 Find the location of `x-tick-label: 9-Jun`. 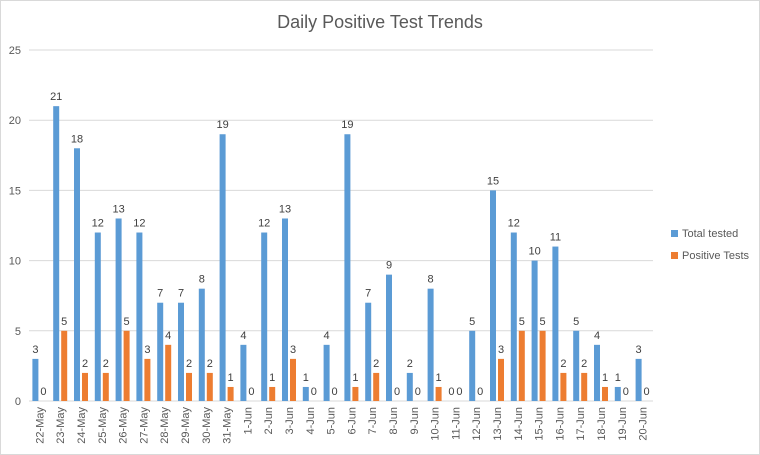

x-tick-label: 9-Jun is located at coordinates (415, 421).